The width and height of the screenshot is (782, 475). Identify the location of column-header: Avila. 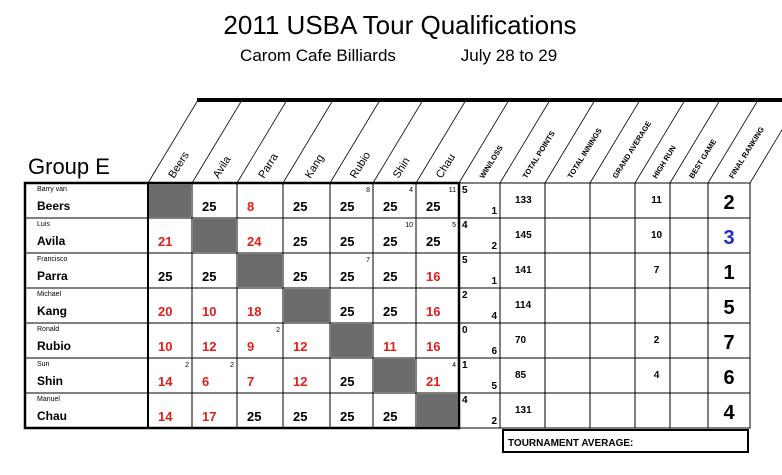
(222, 166).